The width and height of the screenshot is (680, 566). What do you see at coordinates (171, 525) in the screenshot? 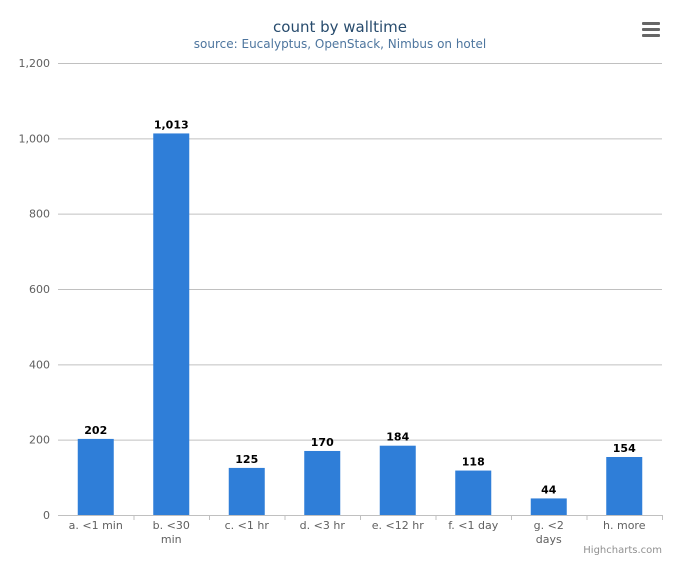
I see `x-tick-label-line: b. <30` at bounding box center [171, 525].